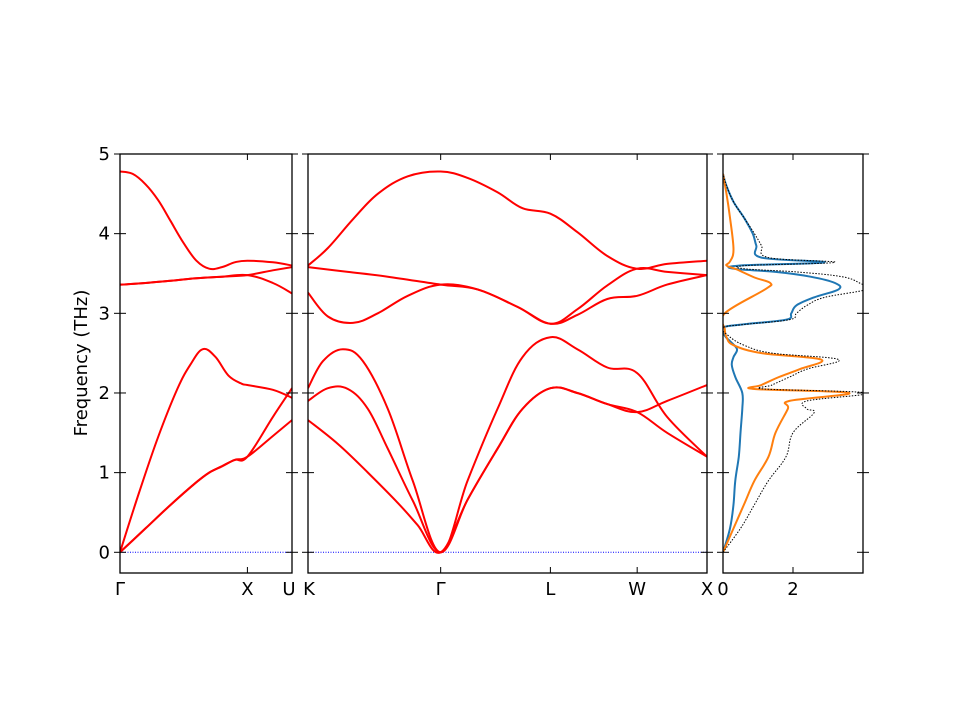 The height and width of the screenshot is (720, 960). I want to click on x-tick-label: 0, so click(722, 589).